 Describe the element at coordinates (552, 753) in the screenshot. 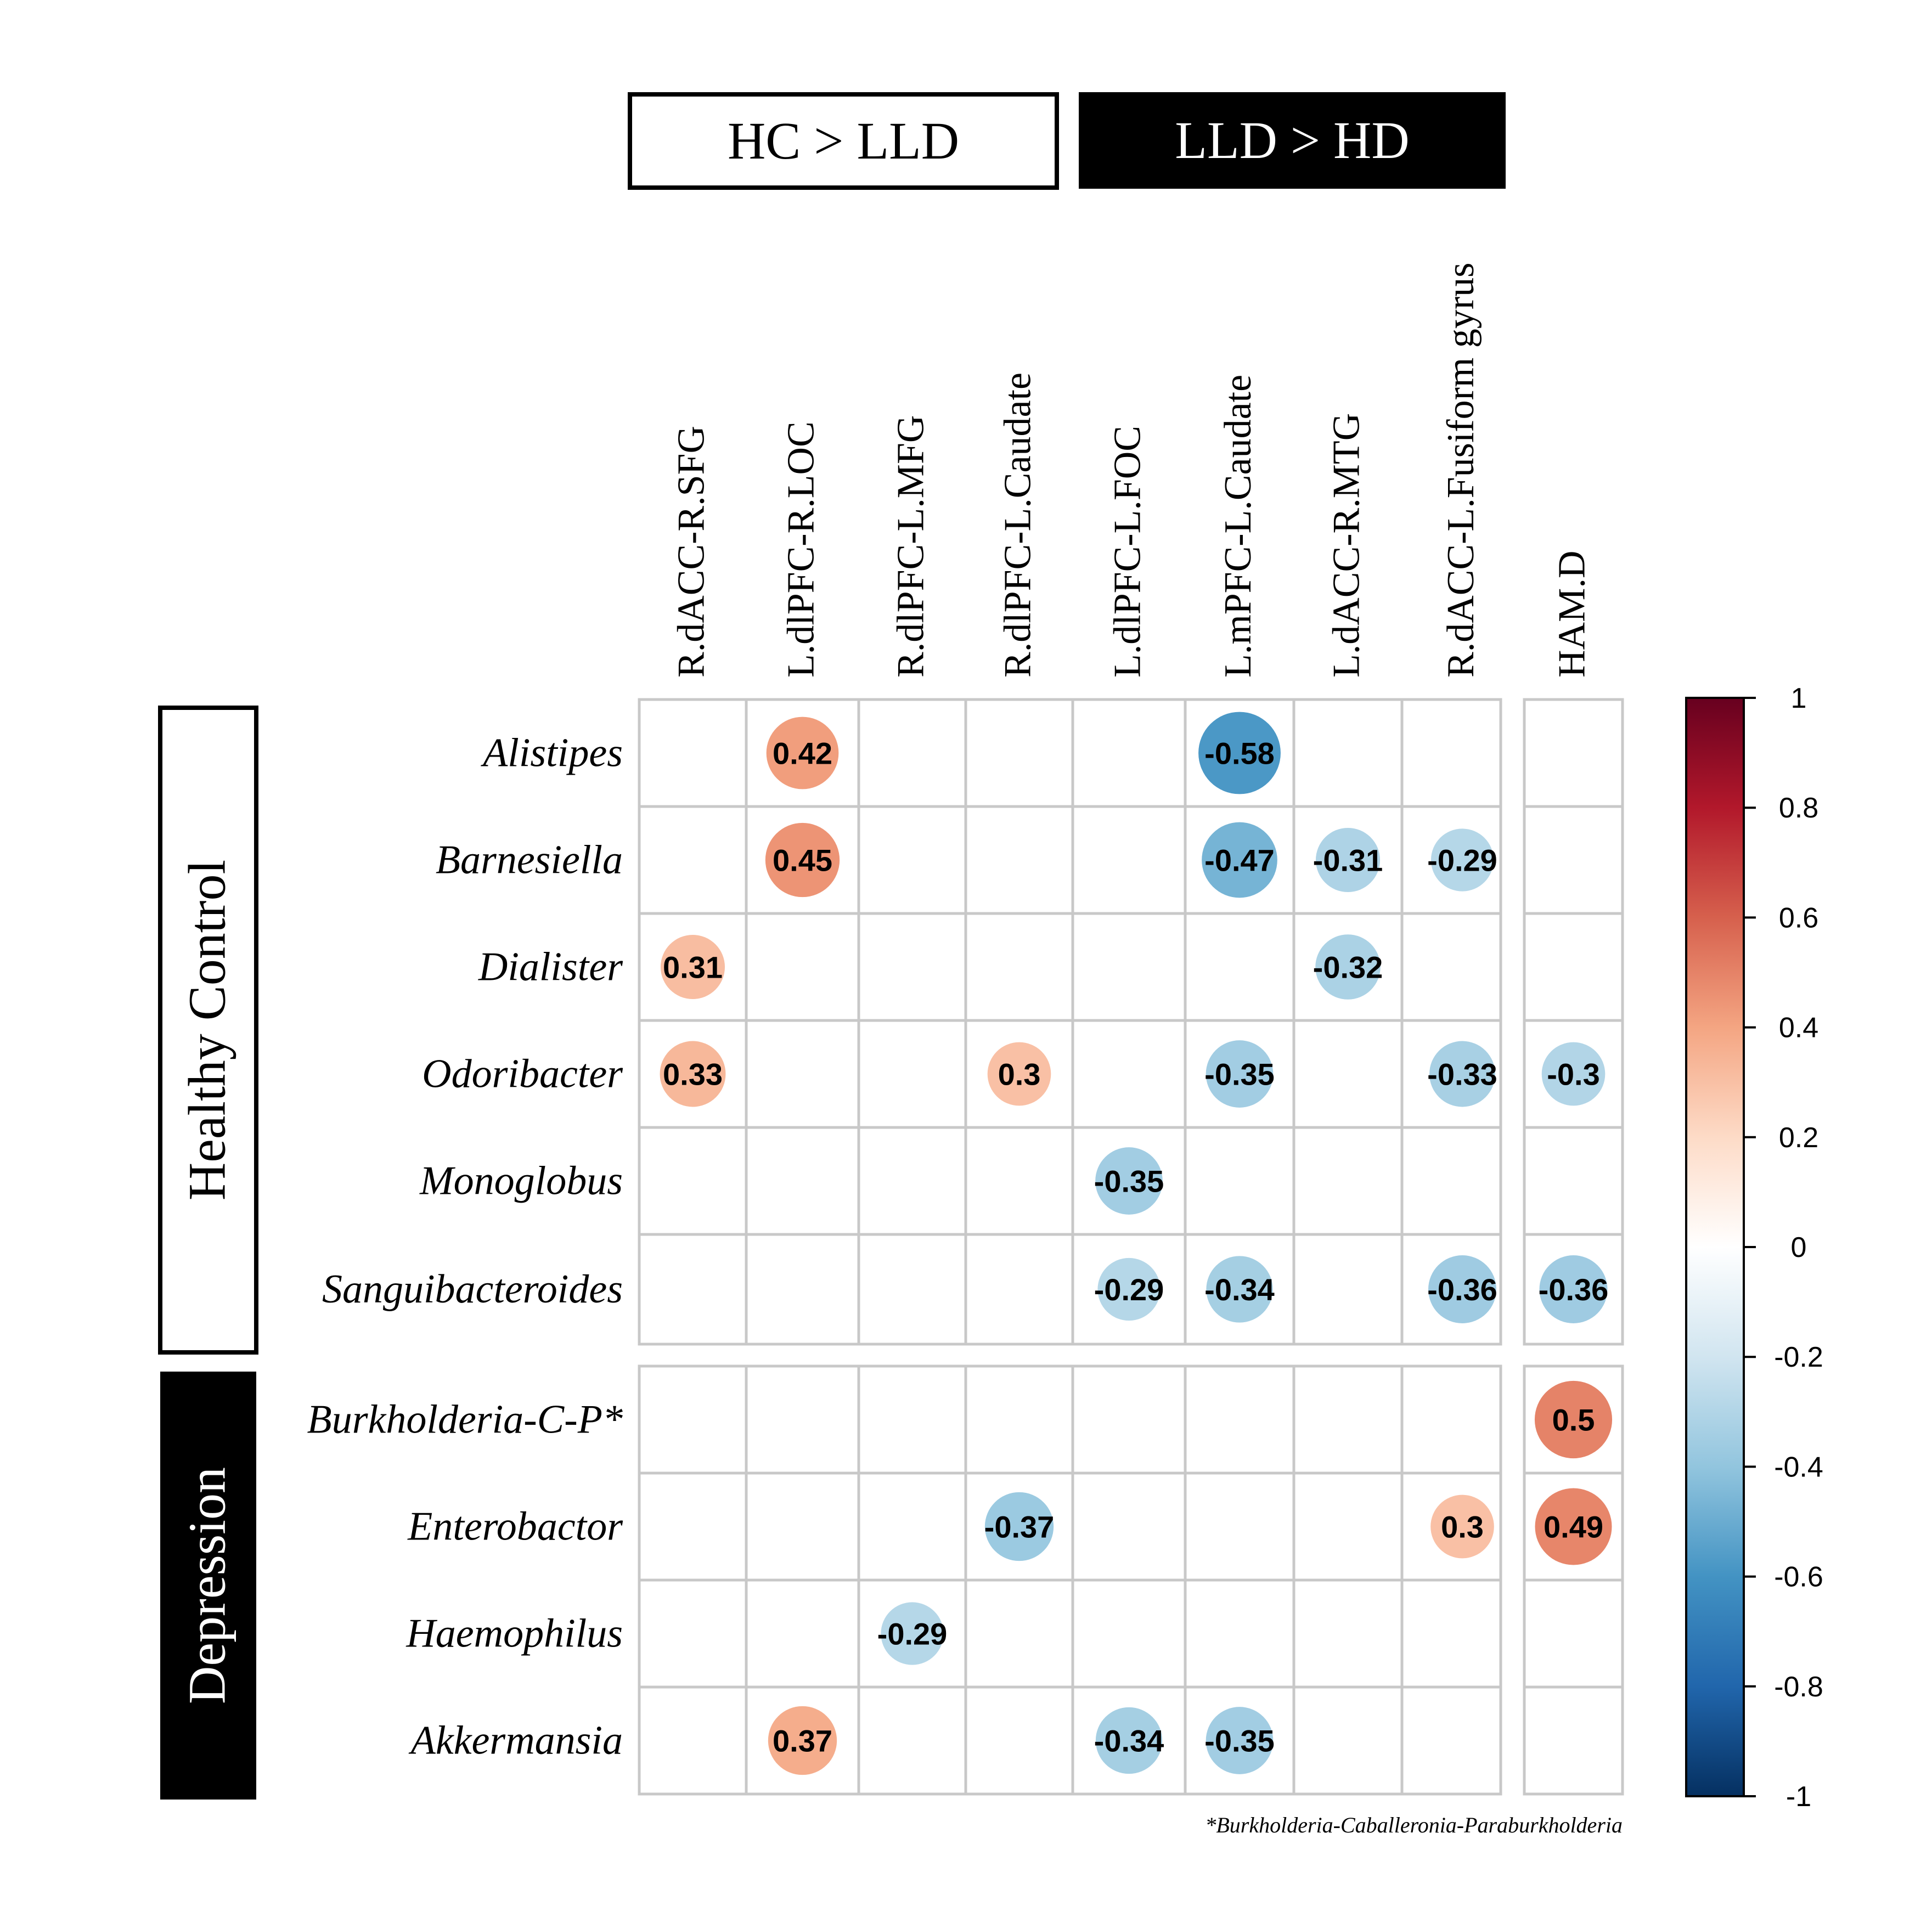

I see `row-label: Alistipes` at that location.